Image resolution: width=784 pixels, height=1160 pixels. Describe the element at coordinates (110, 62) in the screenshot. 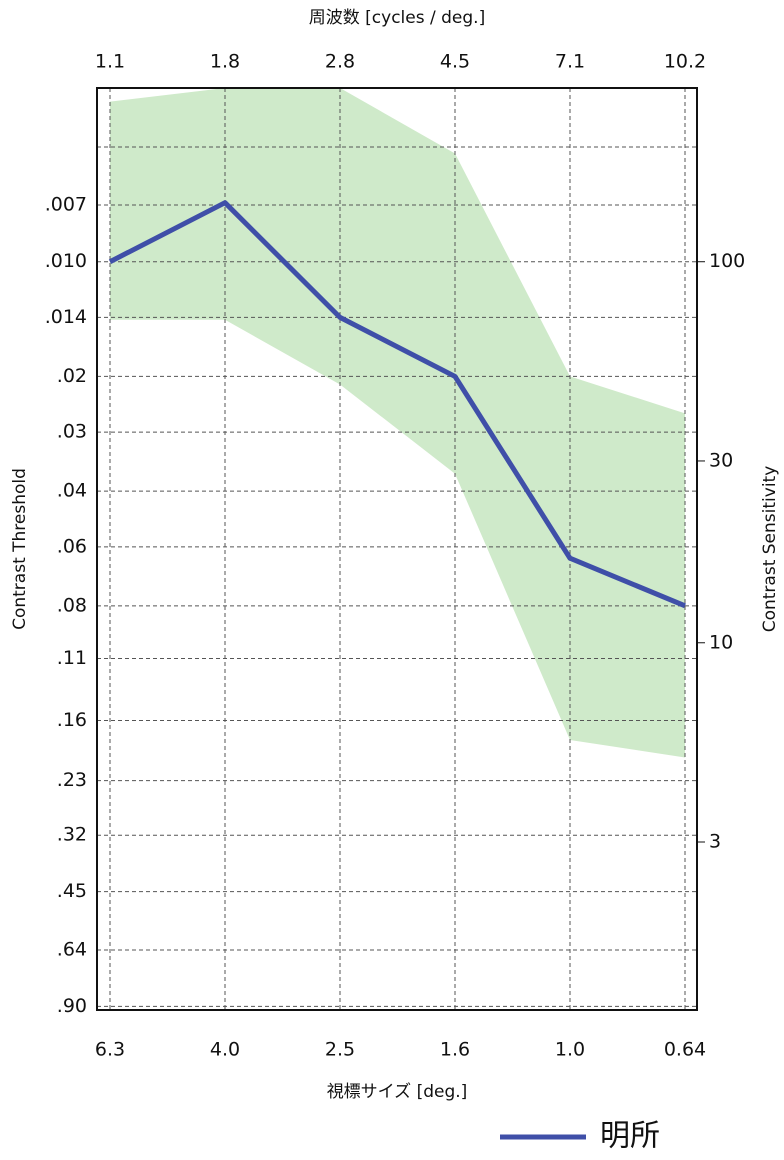

I see `x2-tick-label: 1.1` at that location.